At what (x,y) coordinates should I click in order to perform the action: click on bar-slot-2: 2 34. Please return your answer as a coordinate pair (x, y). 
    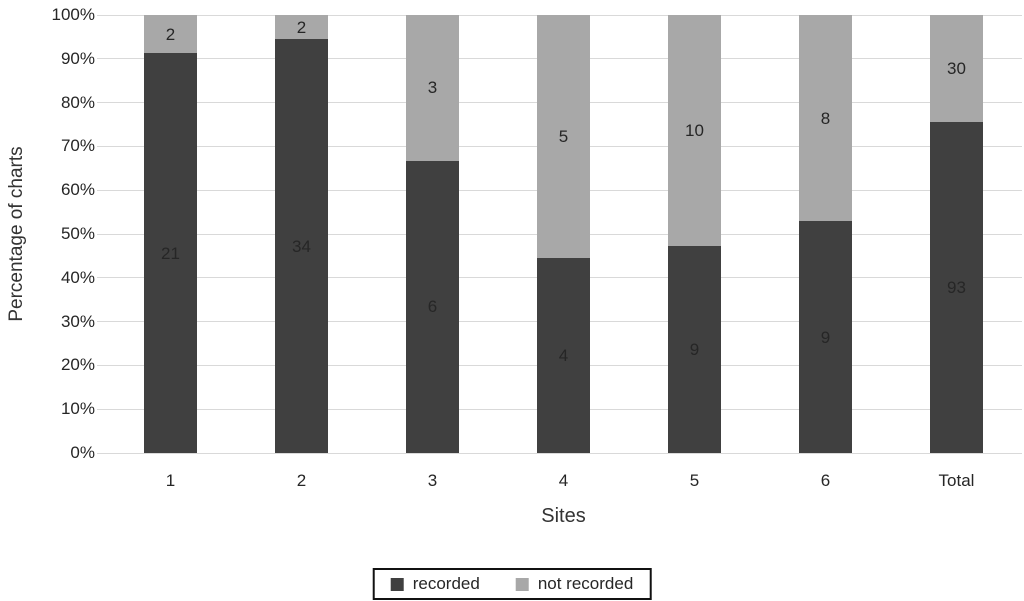
    Looking at the image, I should click on (301, 234).